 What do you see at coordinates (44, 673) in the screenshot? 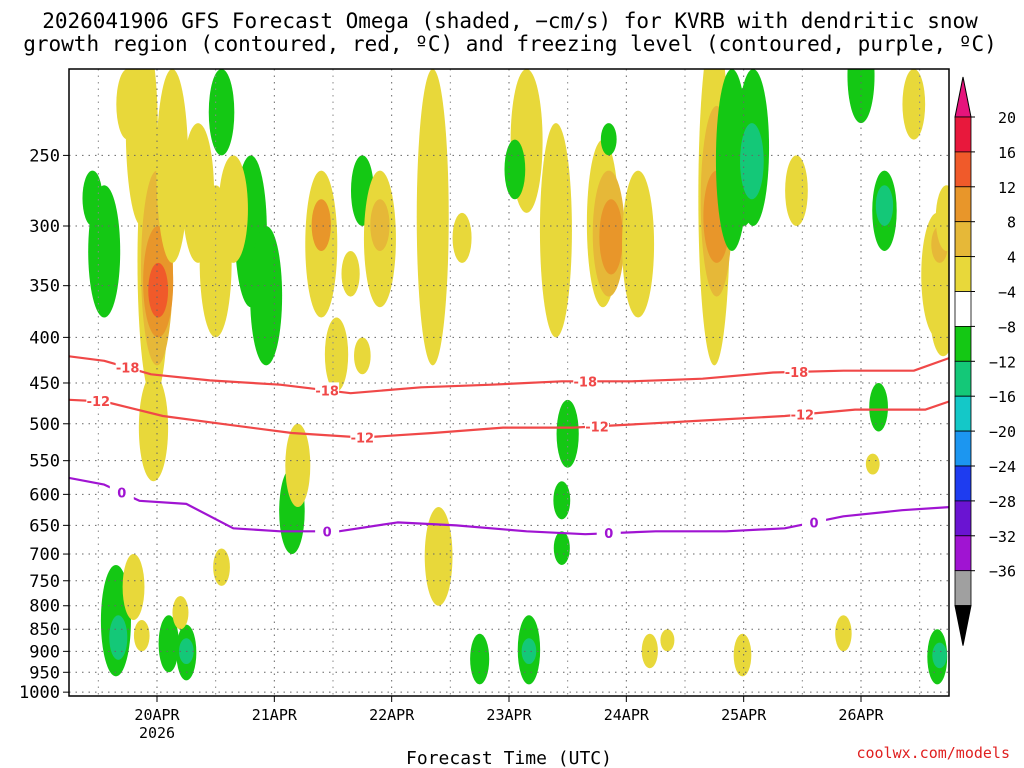
I see `y-tick-label: 950` at bounding box center [44, 673].